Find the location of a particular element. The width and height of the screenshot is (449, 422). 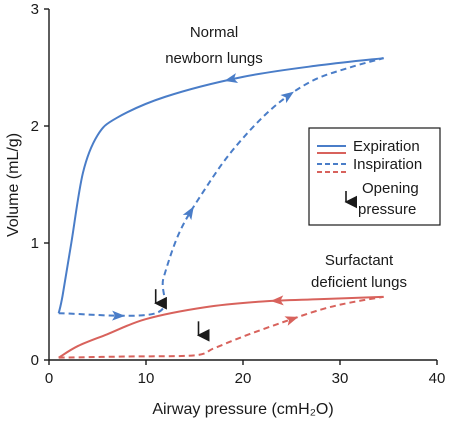

surfactant-expiration-curve is located at coordinates (221, 327).